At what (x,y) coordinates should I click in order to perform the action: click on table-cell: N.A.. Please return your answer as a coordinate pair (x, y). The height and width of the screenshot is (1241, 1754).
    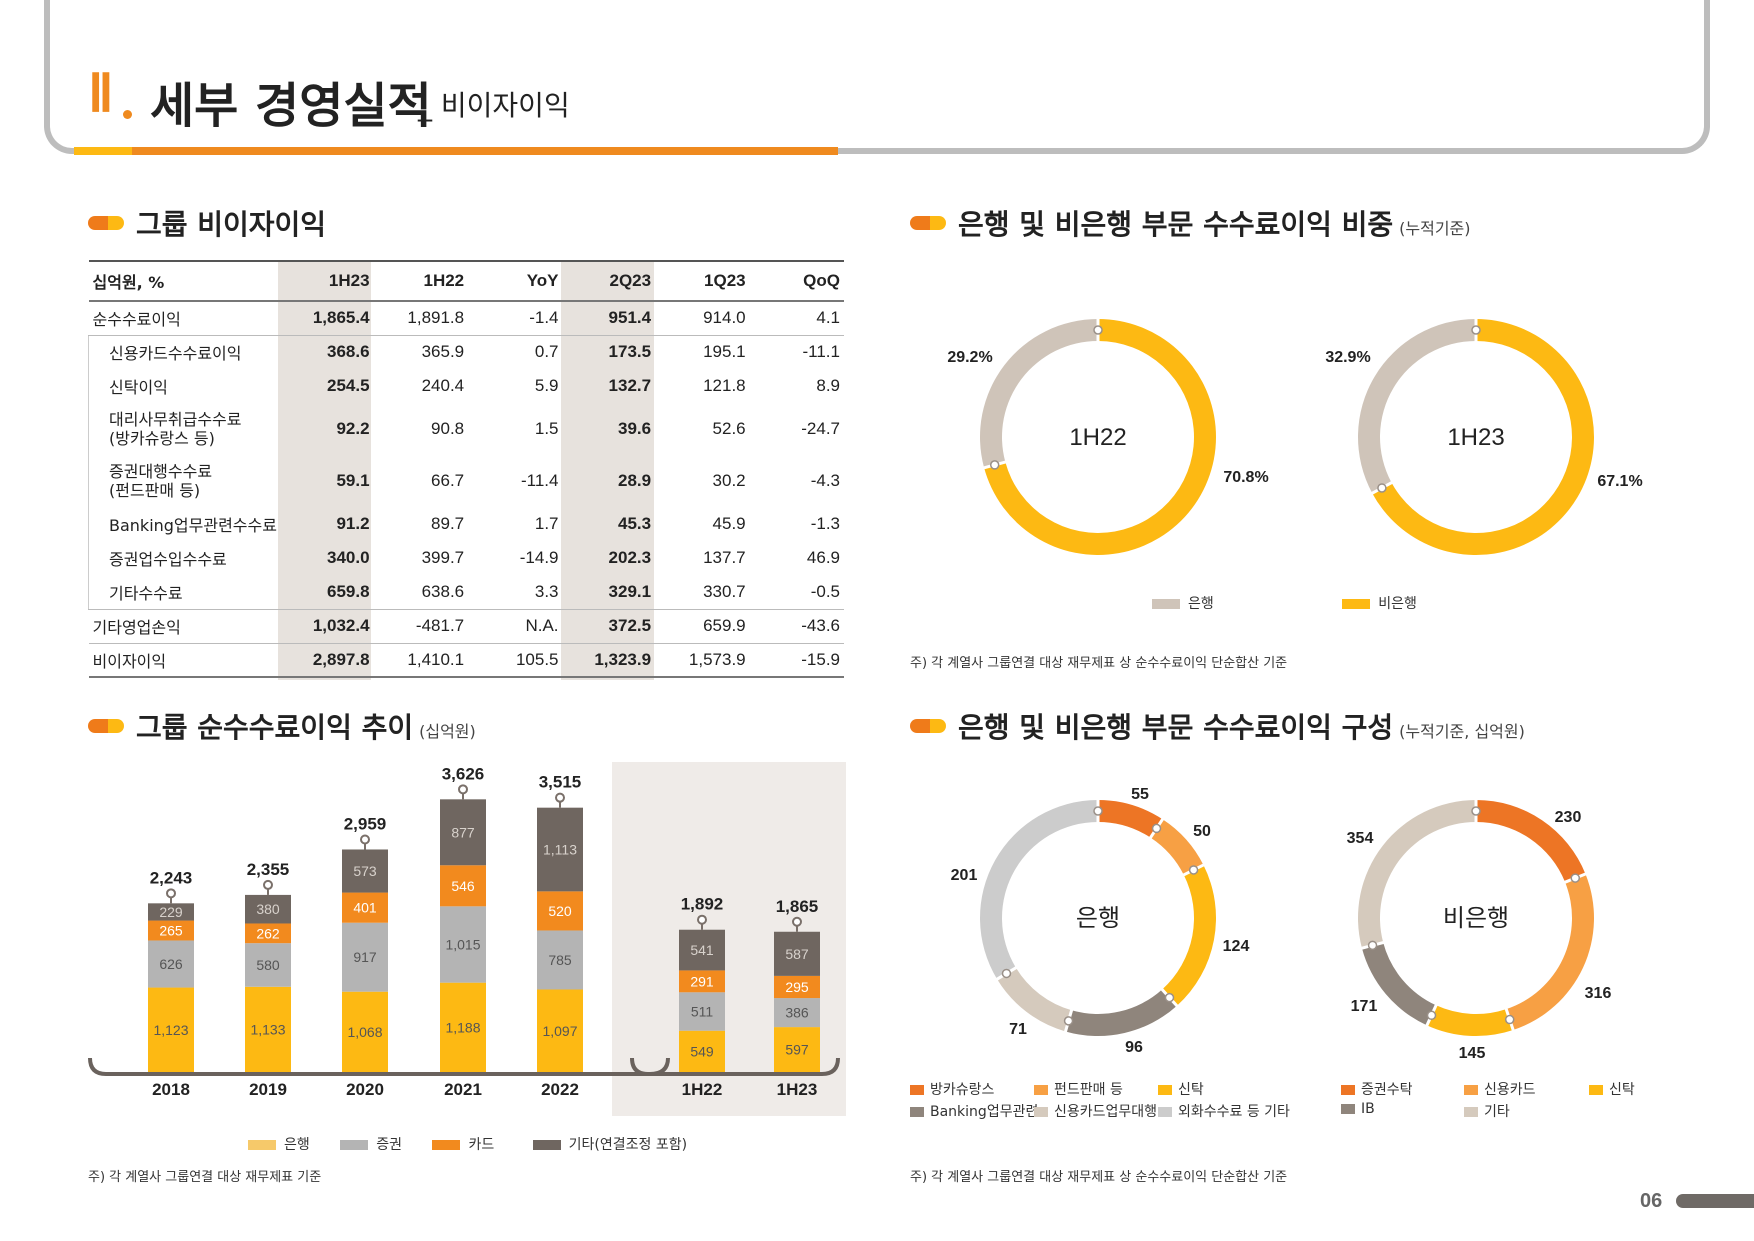
    Looking at the image, I should click on (515, 626).